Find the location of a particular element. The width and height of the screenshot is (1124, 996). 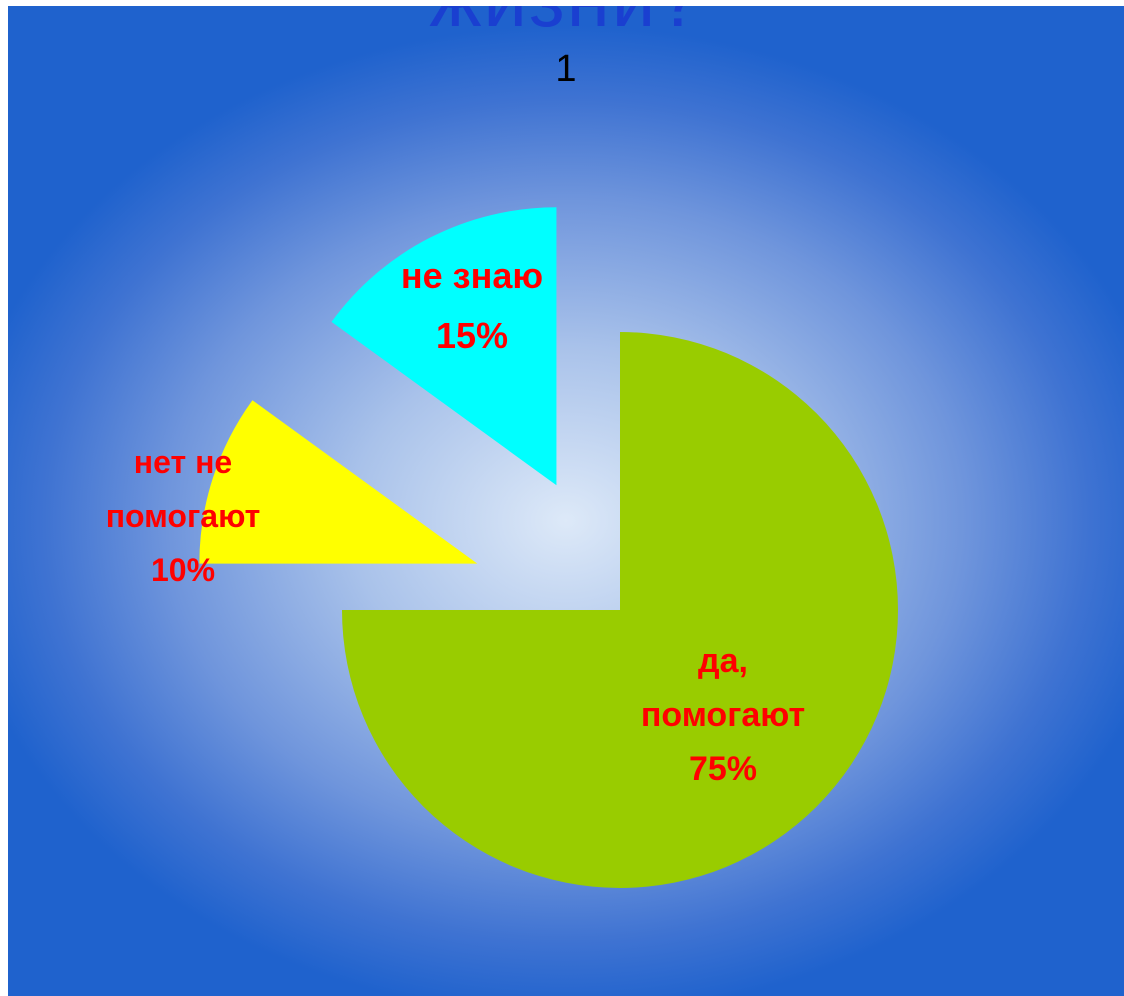

slice-label-3: не знаю 15% is located at coordinates (472, 305).